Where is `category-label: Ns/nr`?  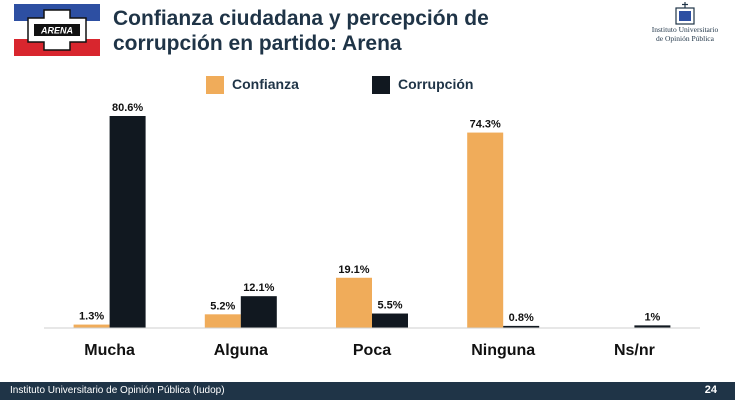
category-label: Ns/nr is located at coordinates (634, 350).